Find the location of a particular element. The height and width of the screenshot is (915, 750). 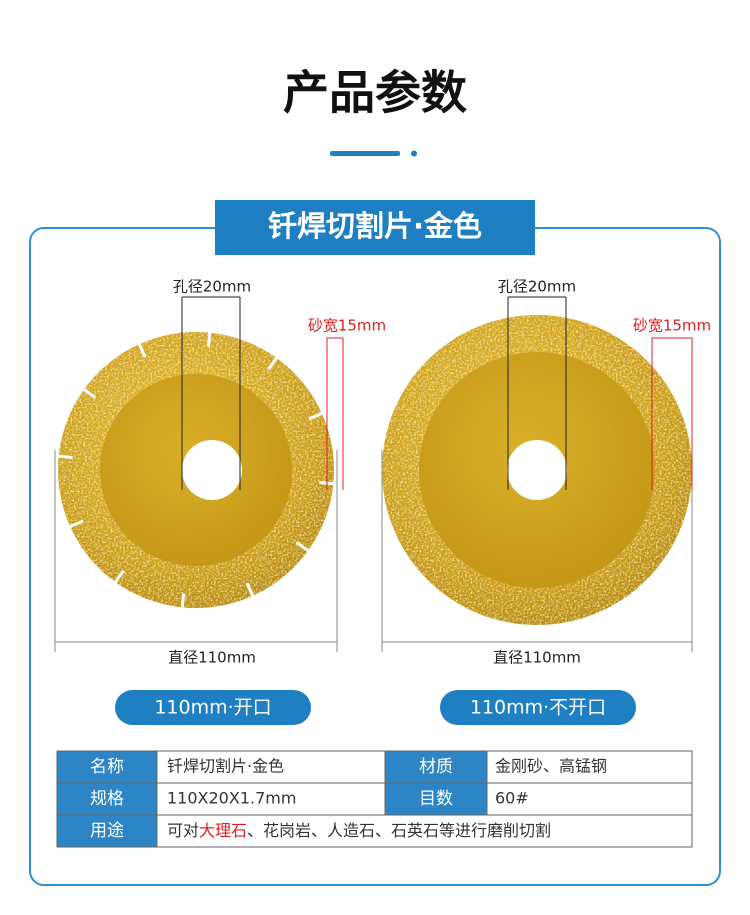

table-cell: 60# is located at coordinates (512, 798).